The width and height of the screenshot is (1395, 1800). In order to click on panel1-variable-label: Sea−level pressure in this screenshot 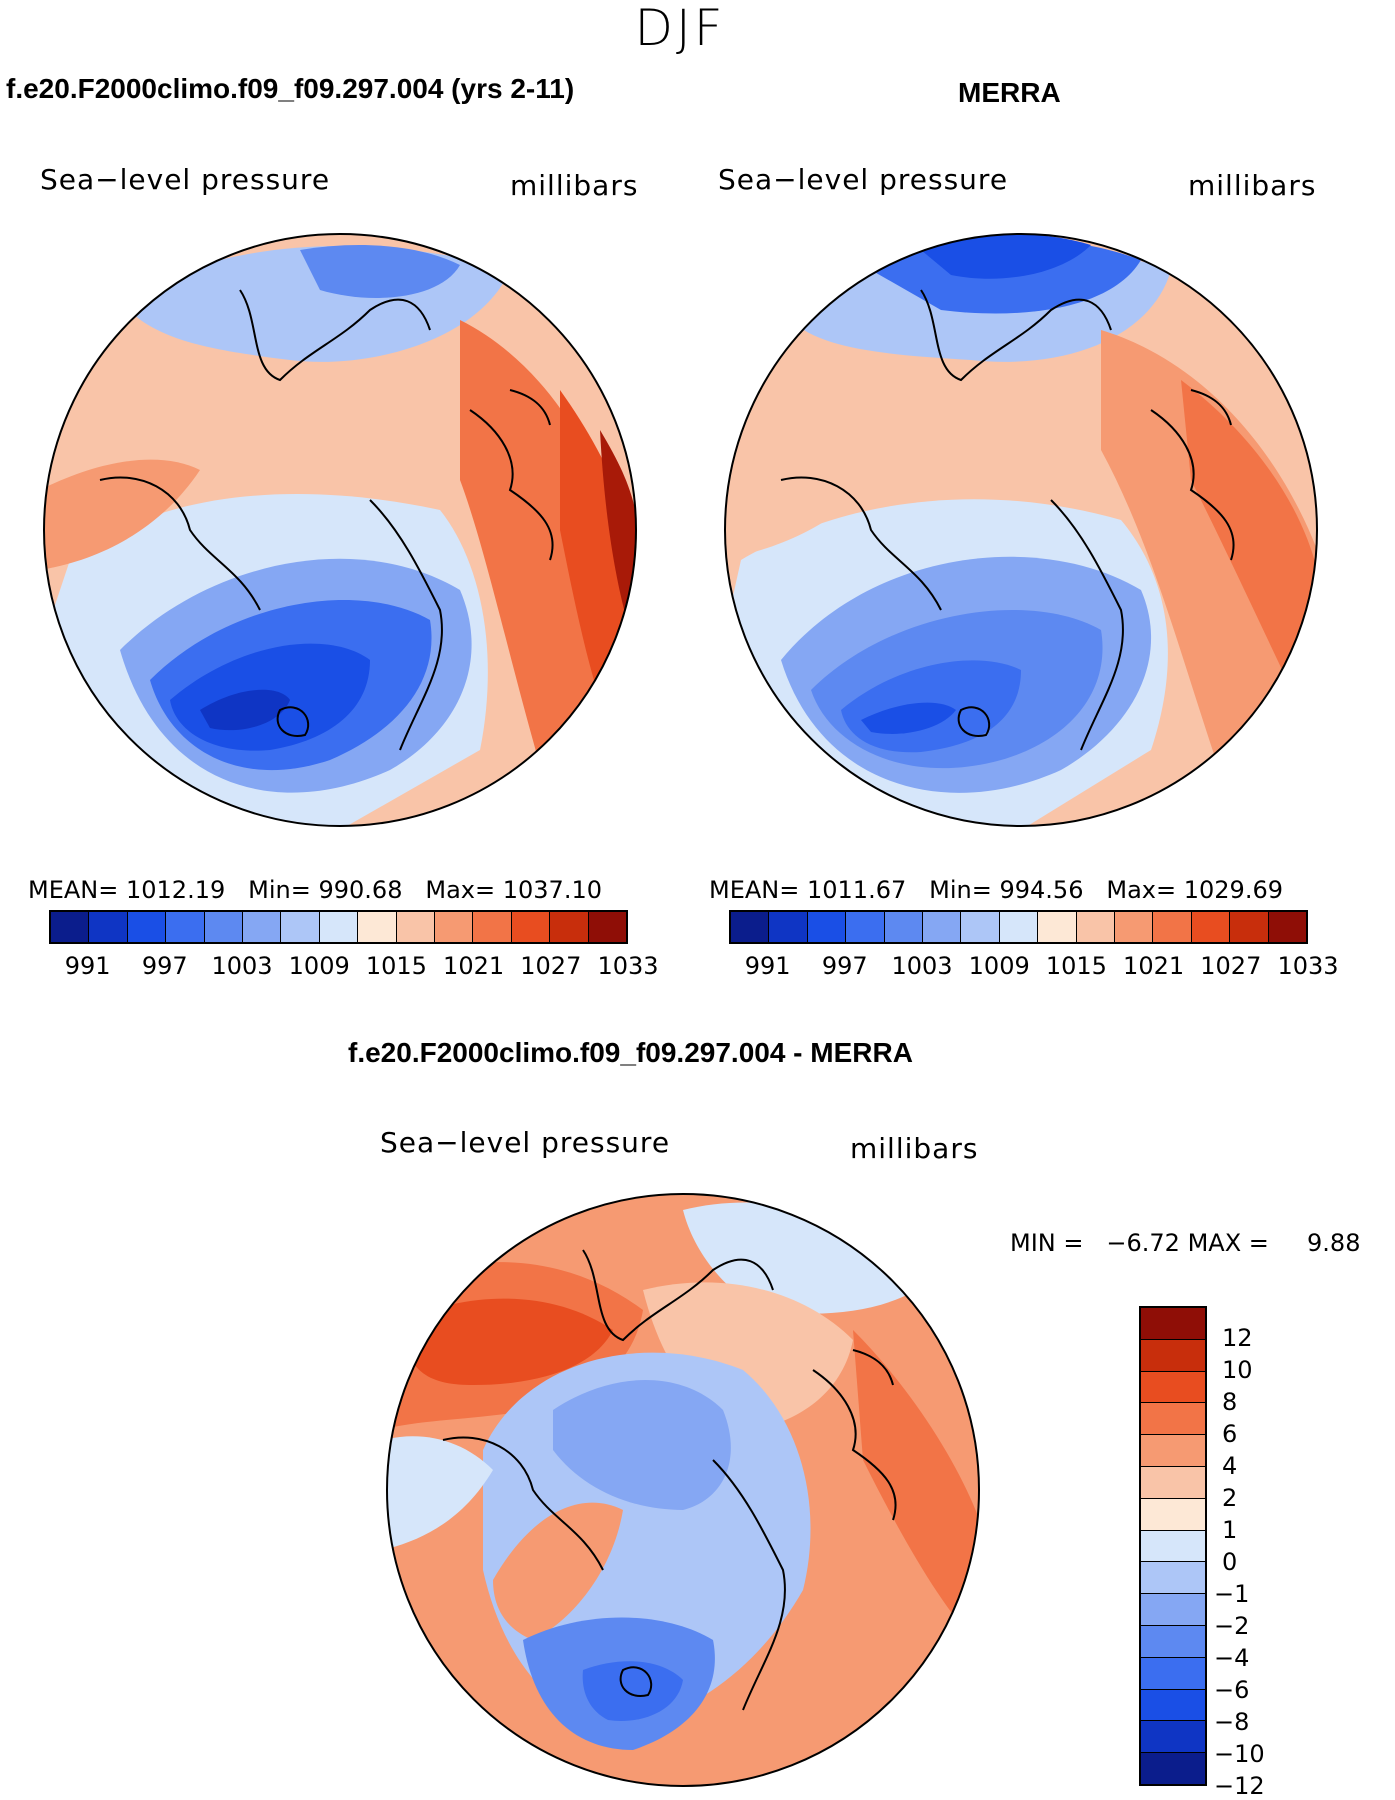, I will do `click(185, 179)`.